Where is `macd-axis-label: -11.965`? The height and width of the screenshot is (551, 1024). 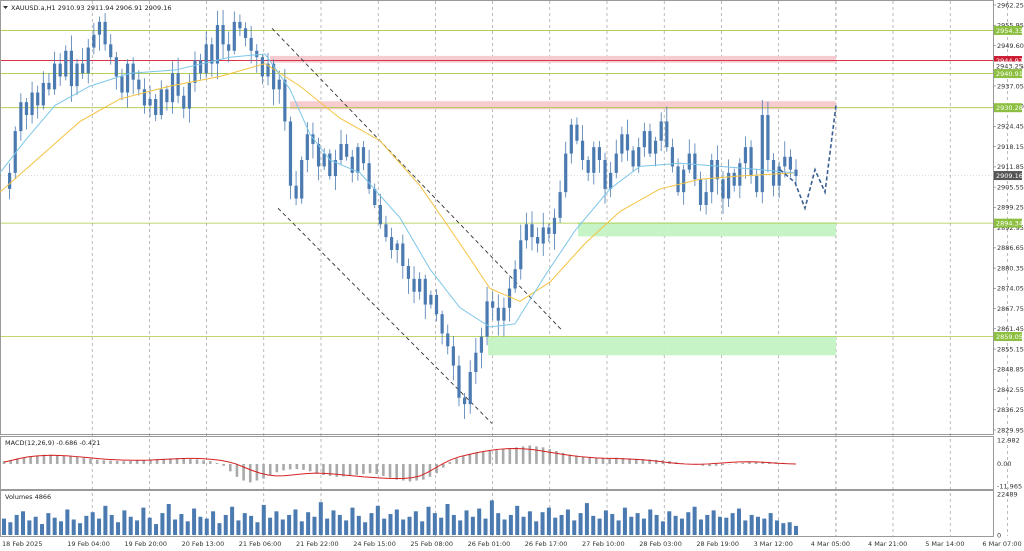
macd-axis-label: -11.965 is located at coordinates (1009, 486).